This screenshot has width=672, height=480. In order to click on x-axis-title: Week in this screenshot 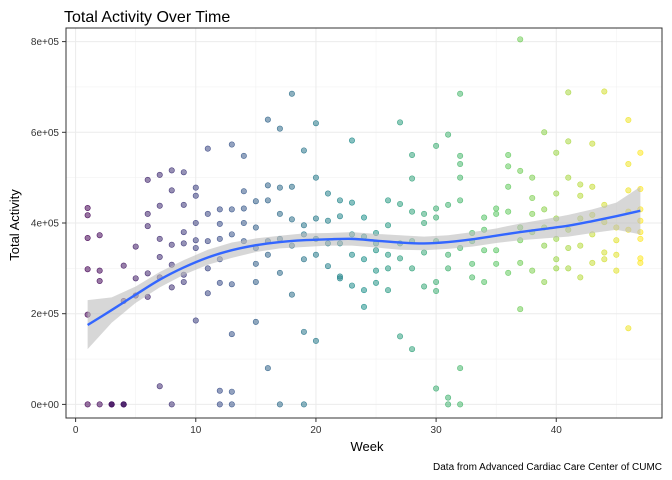, I will do `click(367, 446)`.